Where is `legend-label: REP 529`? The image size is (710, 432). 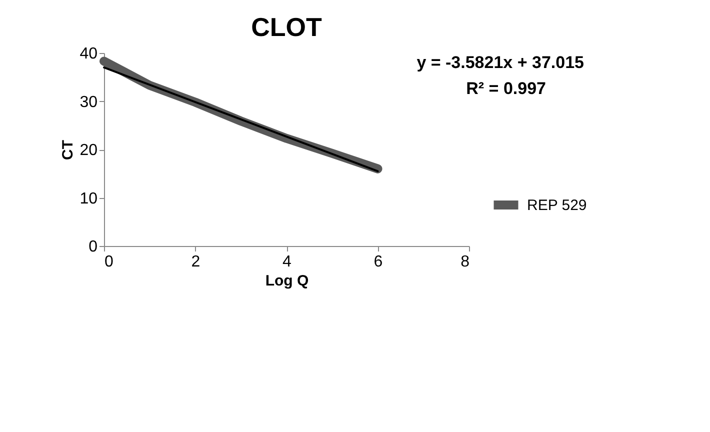 legend-label: REP 529 is located at coordinates (557, 205).